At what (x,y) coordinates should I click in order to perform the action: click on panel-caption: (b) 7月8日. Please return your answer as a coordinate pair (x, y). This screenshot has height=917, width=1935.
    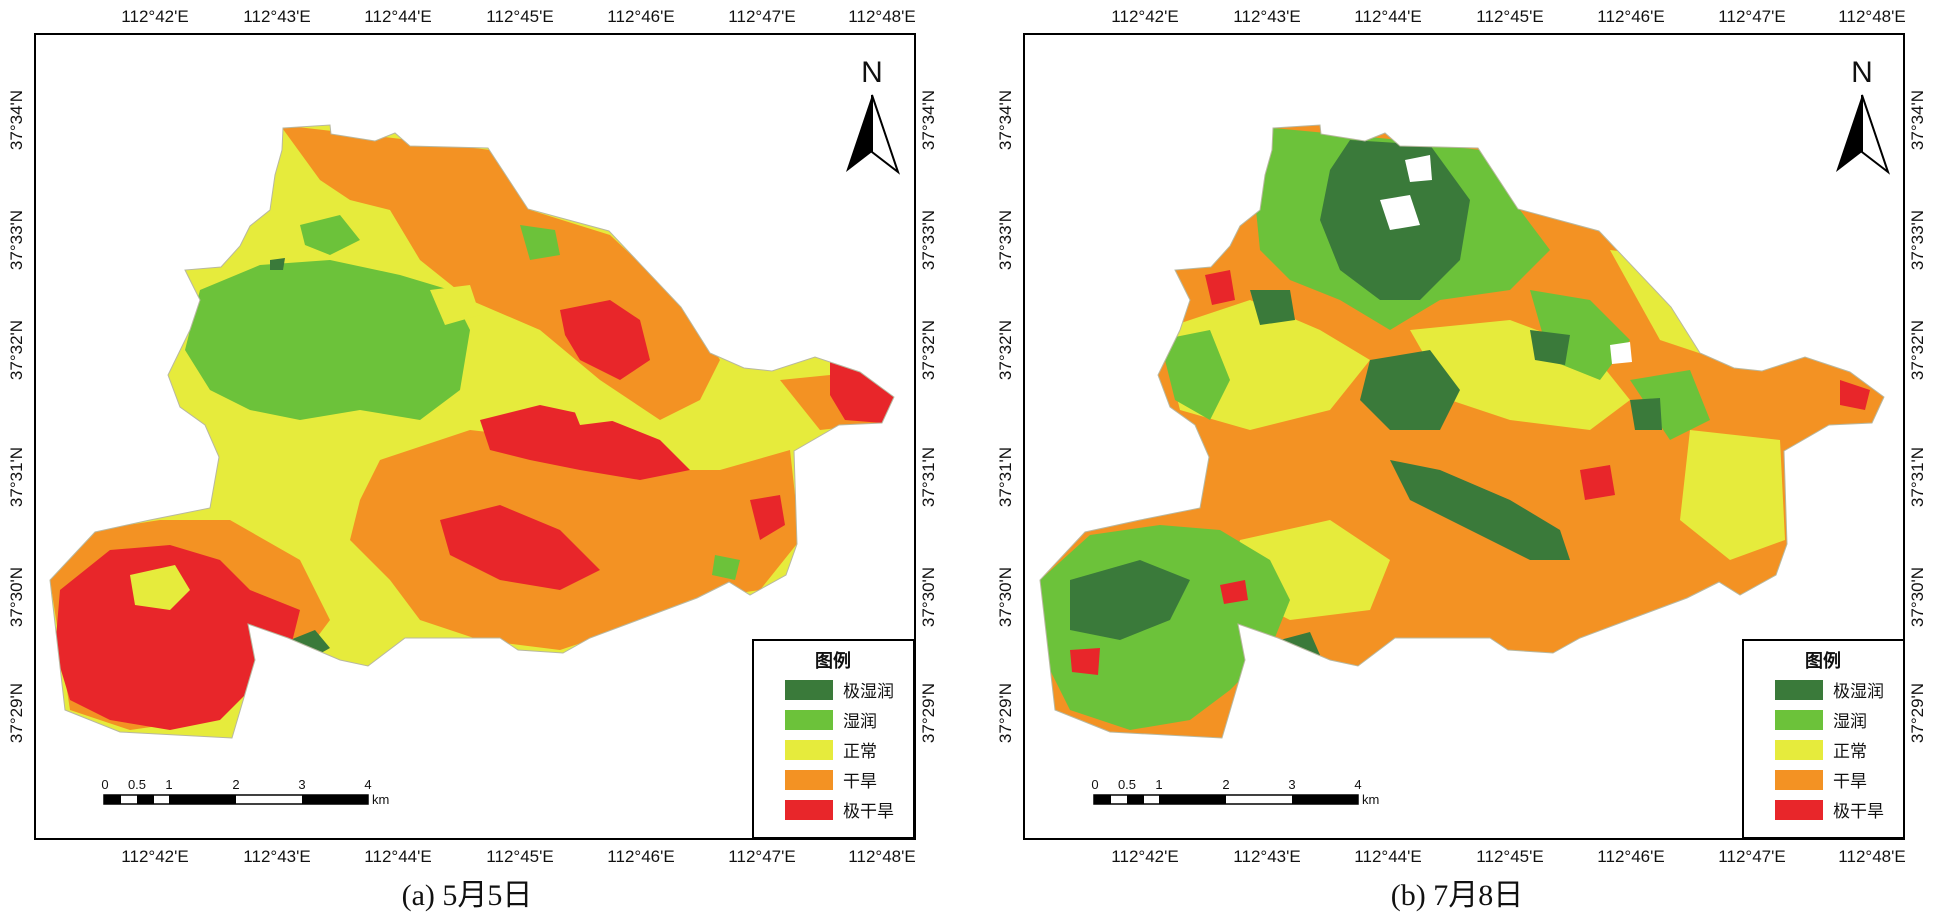
    Looking at the image, I should click on (1457, 895).